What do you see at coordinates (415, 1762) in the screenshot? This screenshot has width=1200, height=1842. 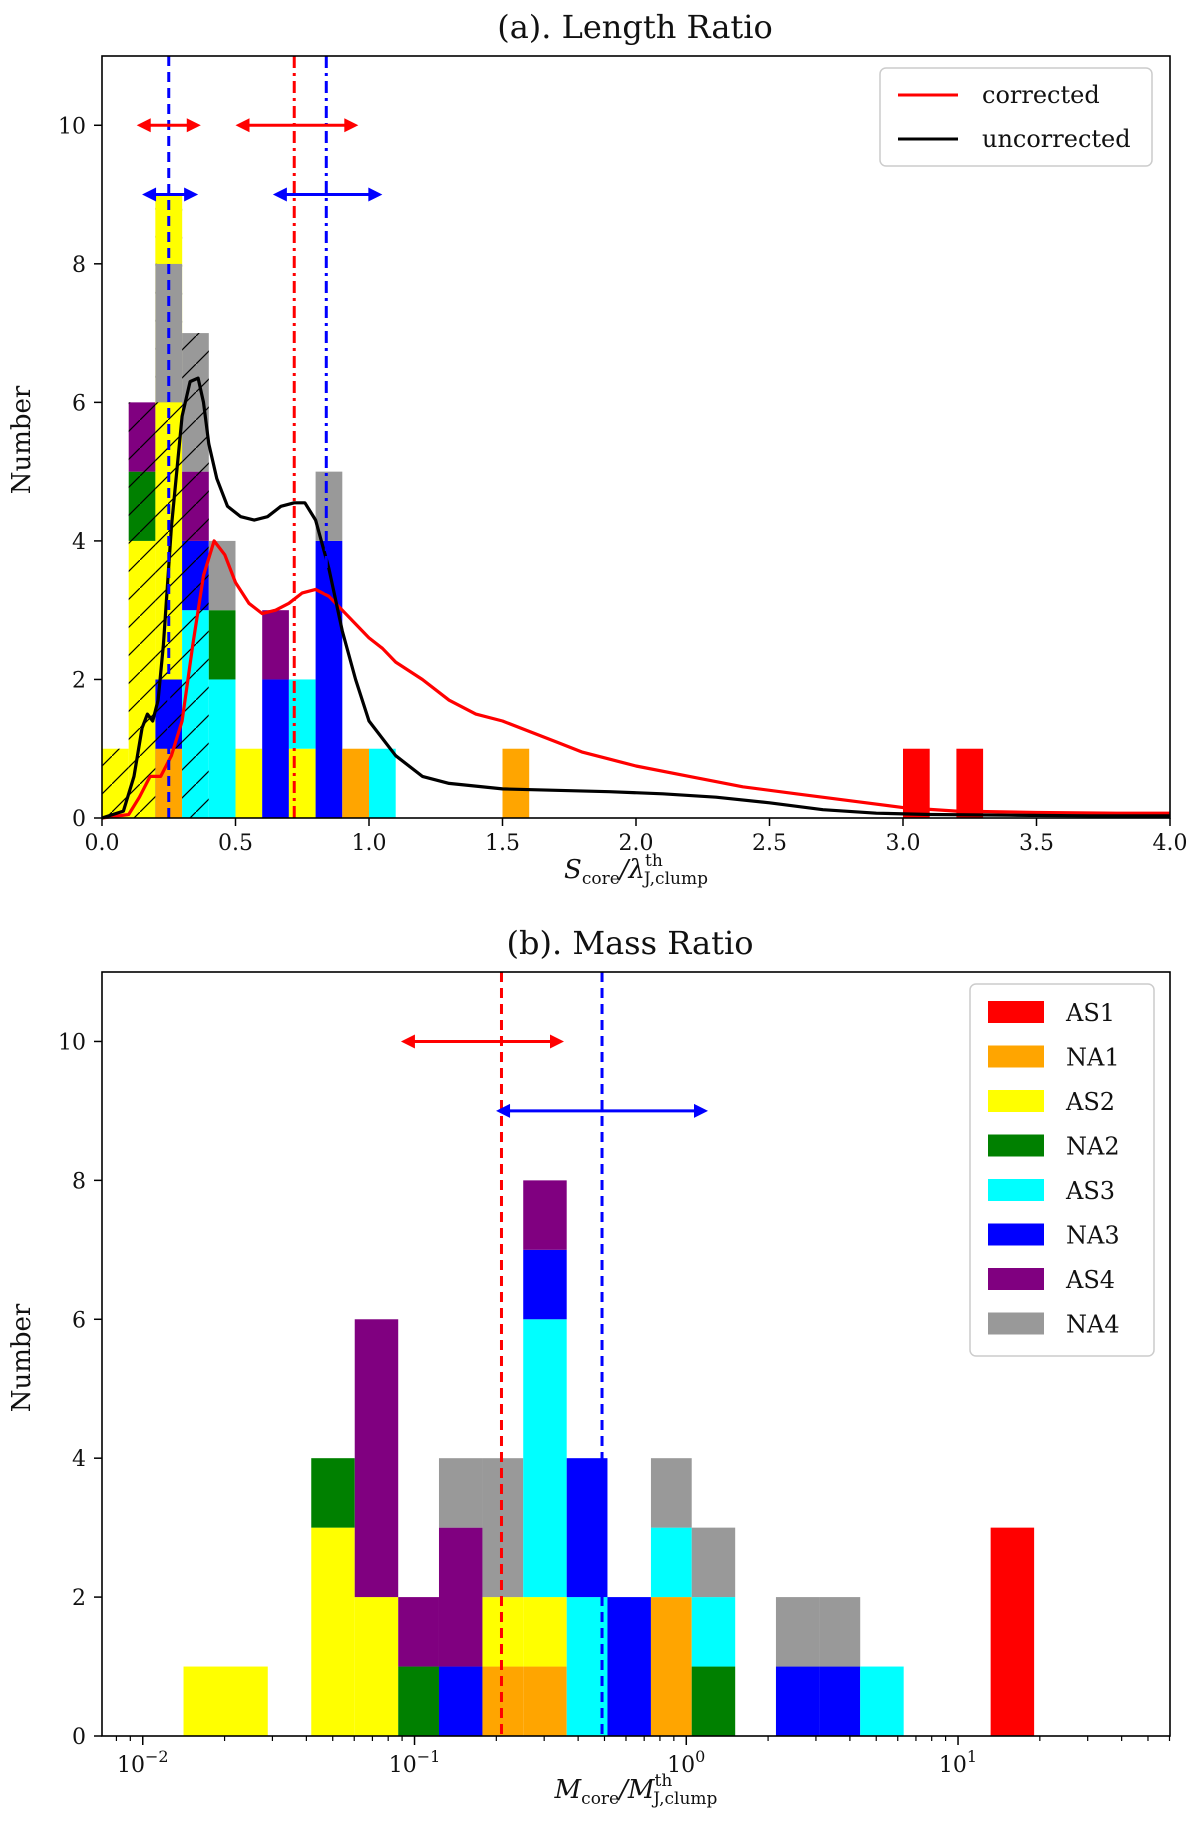 I see `x-tick-label-b-1: 10⁻¹` at bounding box center [415, 1762].